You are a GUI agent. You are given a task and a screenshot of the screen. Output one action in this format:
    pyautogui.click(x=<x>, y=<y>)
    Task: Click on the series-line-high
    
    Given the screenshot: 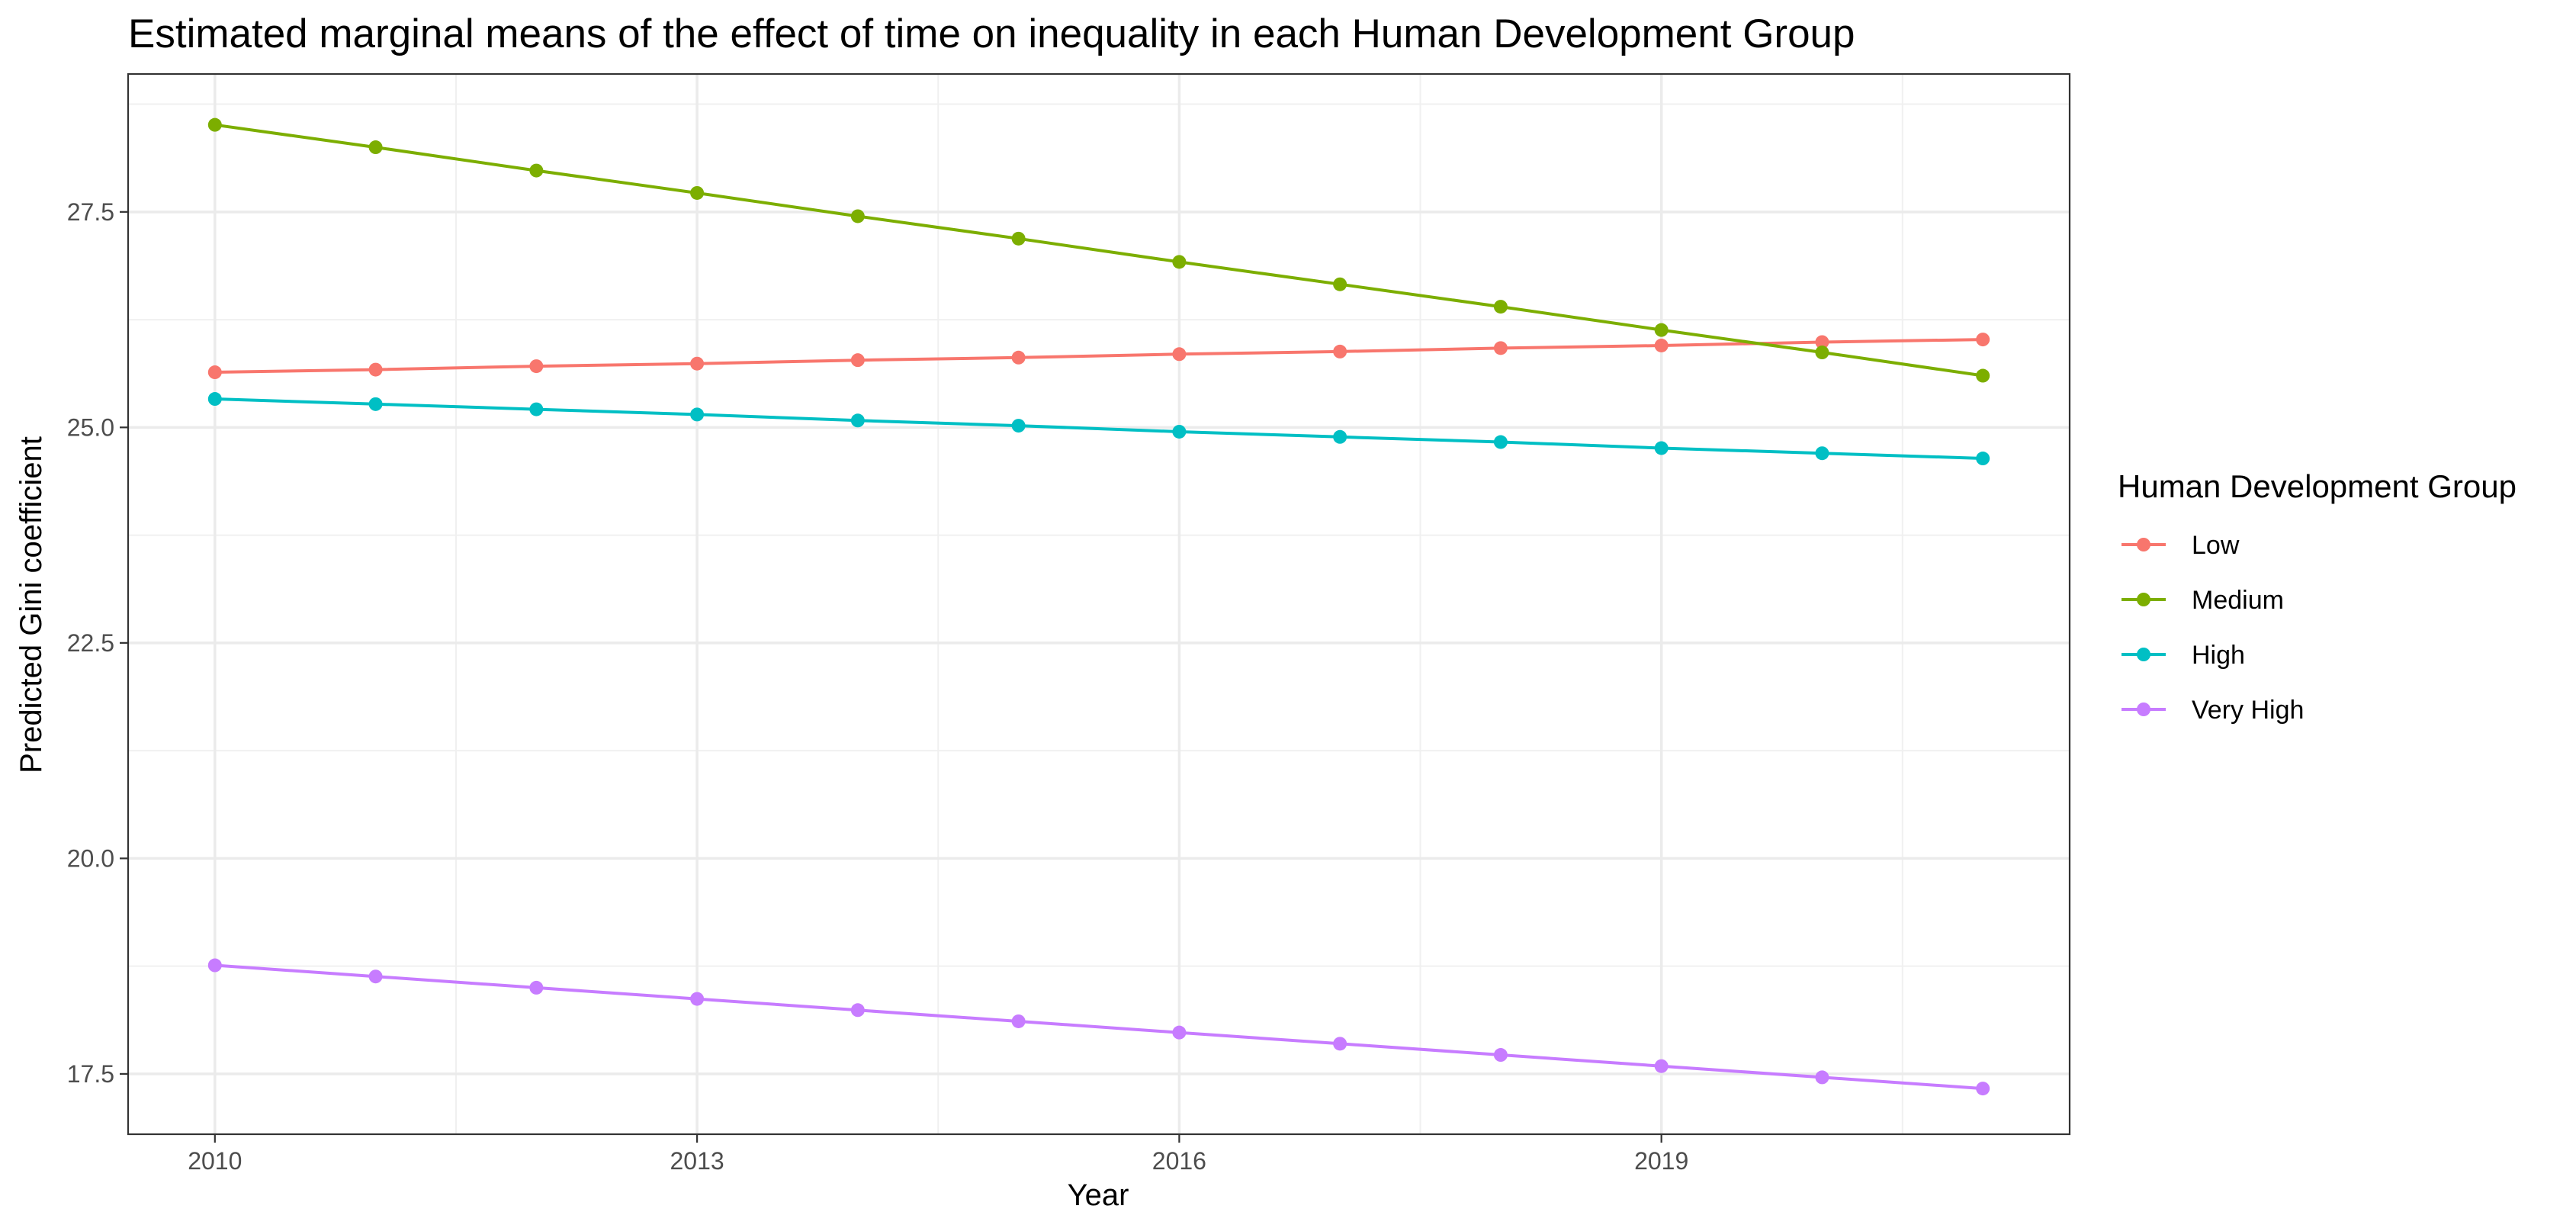 What is the action you would take?
    pyautogui.click(x=1098, y=428)
    